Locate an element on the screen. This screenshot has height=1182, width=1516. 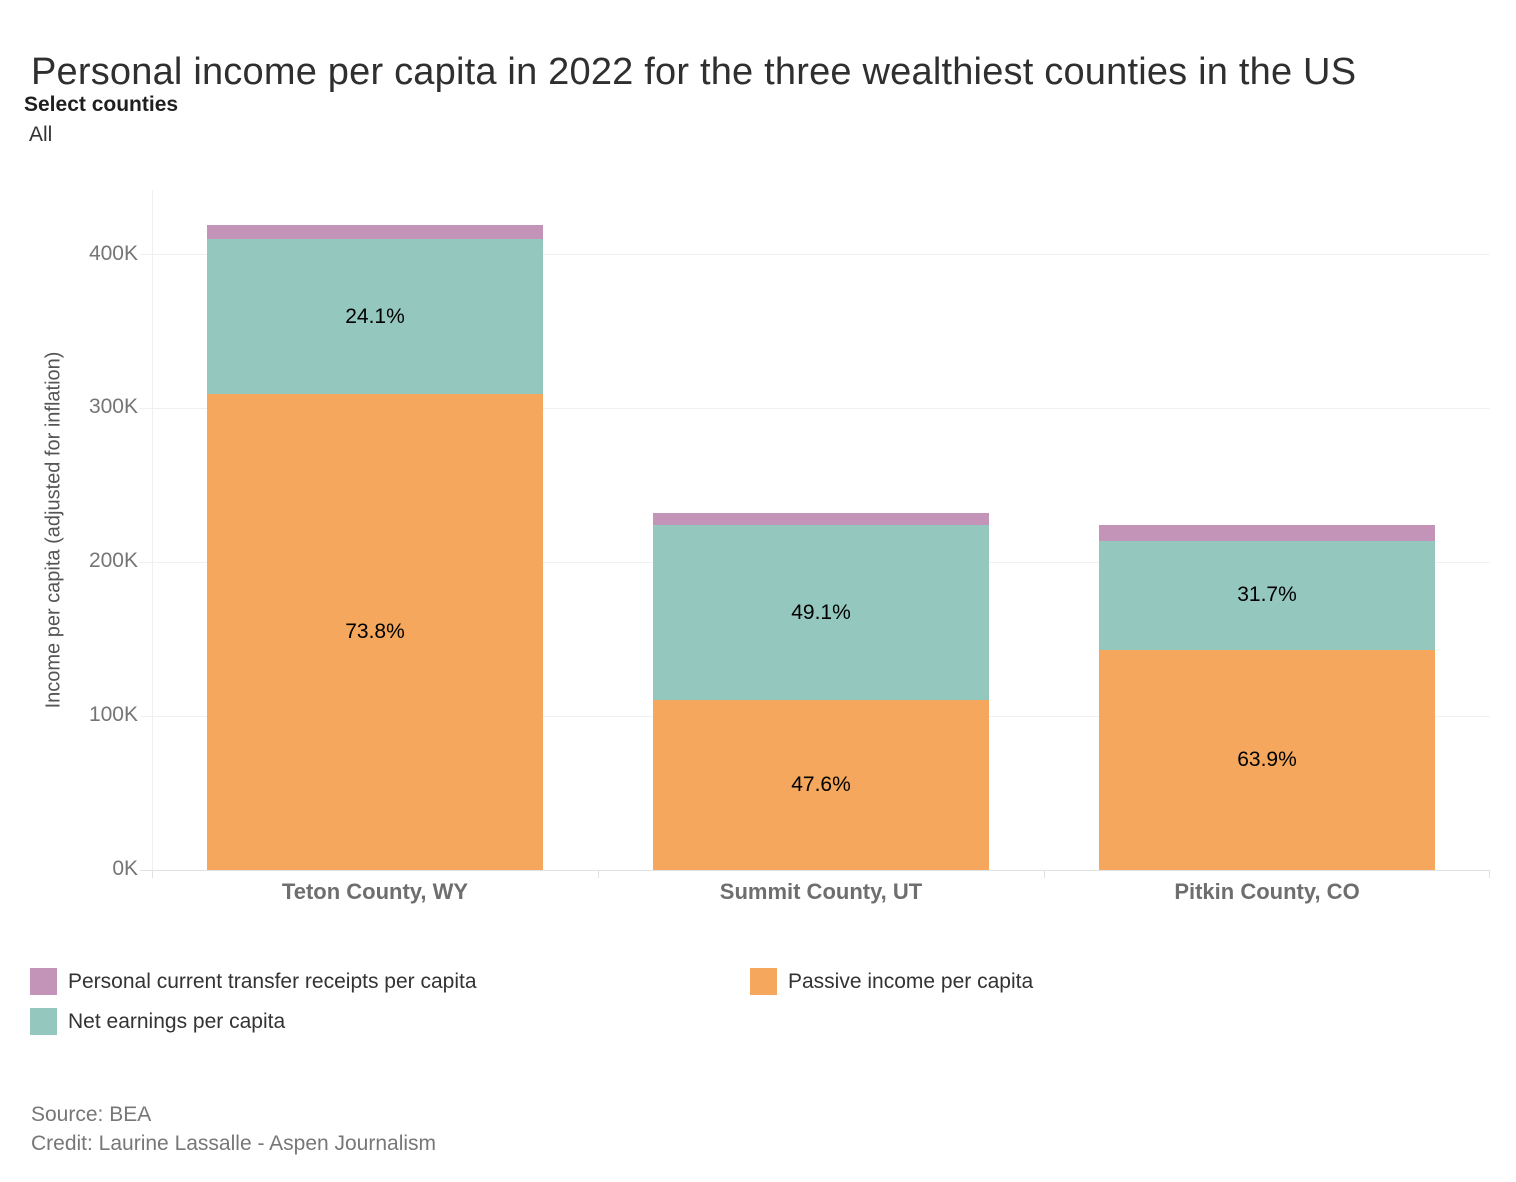
segment-percent-label: 73.8% is located at coordinates (375, 632).